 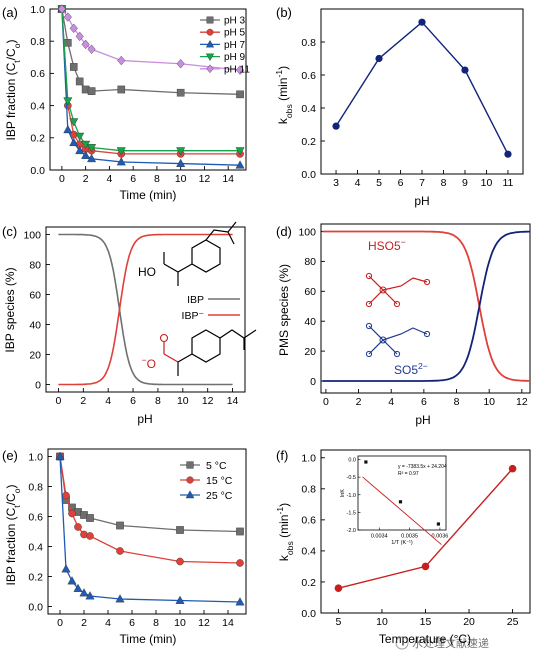 I want to click on y-tick-label: 0, so click(x=38, y=385).